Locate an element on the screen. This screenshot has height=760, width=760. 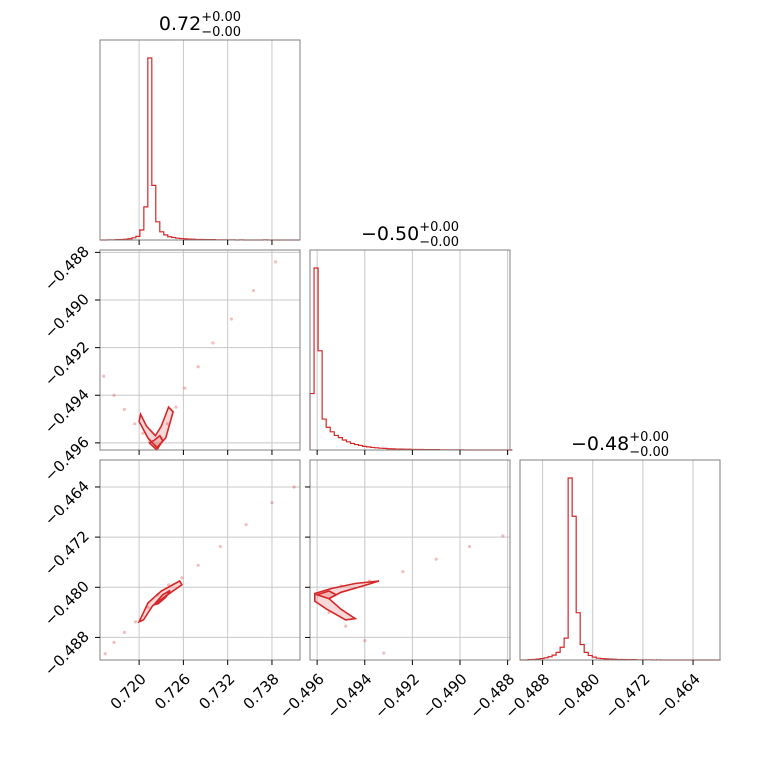
x-tick-label: 0.732 is located at coordinates (216, 691).